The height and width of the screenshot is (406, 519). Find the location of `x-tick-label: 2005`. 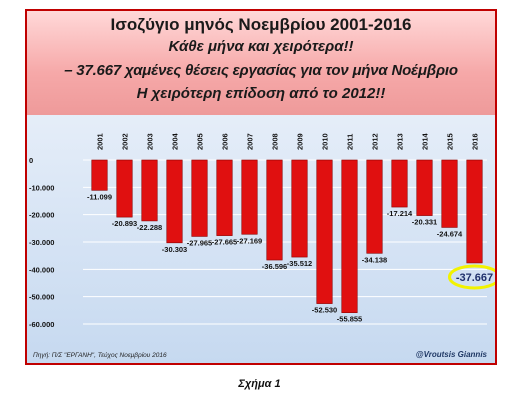

x-tick-label: 2005 is located at coordinates (200, 141).